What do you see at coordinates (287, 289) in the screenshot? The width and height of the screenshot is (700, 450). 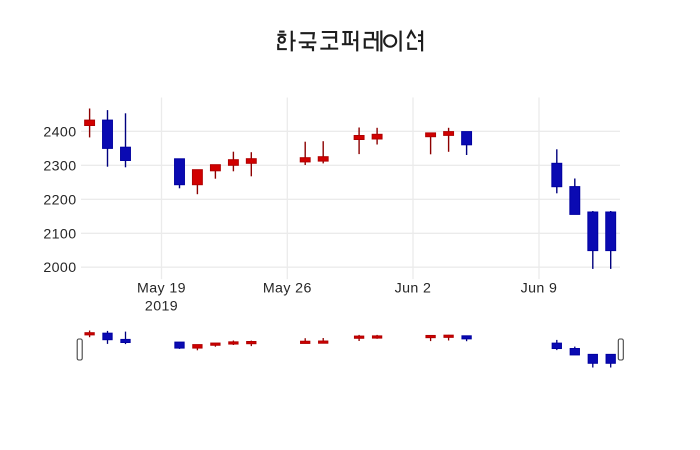 I see `svg-text: May 26` at bounding box center [287, 289].